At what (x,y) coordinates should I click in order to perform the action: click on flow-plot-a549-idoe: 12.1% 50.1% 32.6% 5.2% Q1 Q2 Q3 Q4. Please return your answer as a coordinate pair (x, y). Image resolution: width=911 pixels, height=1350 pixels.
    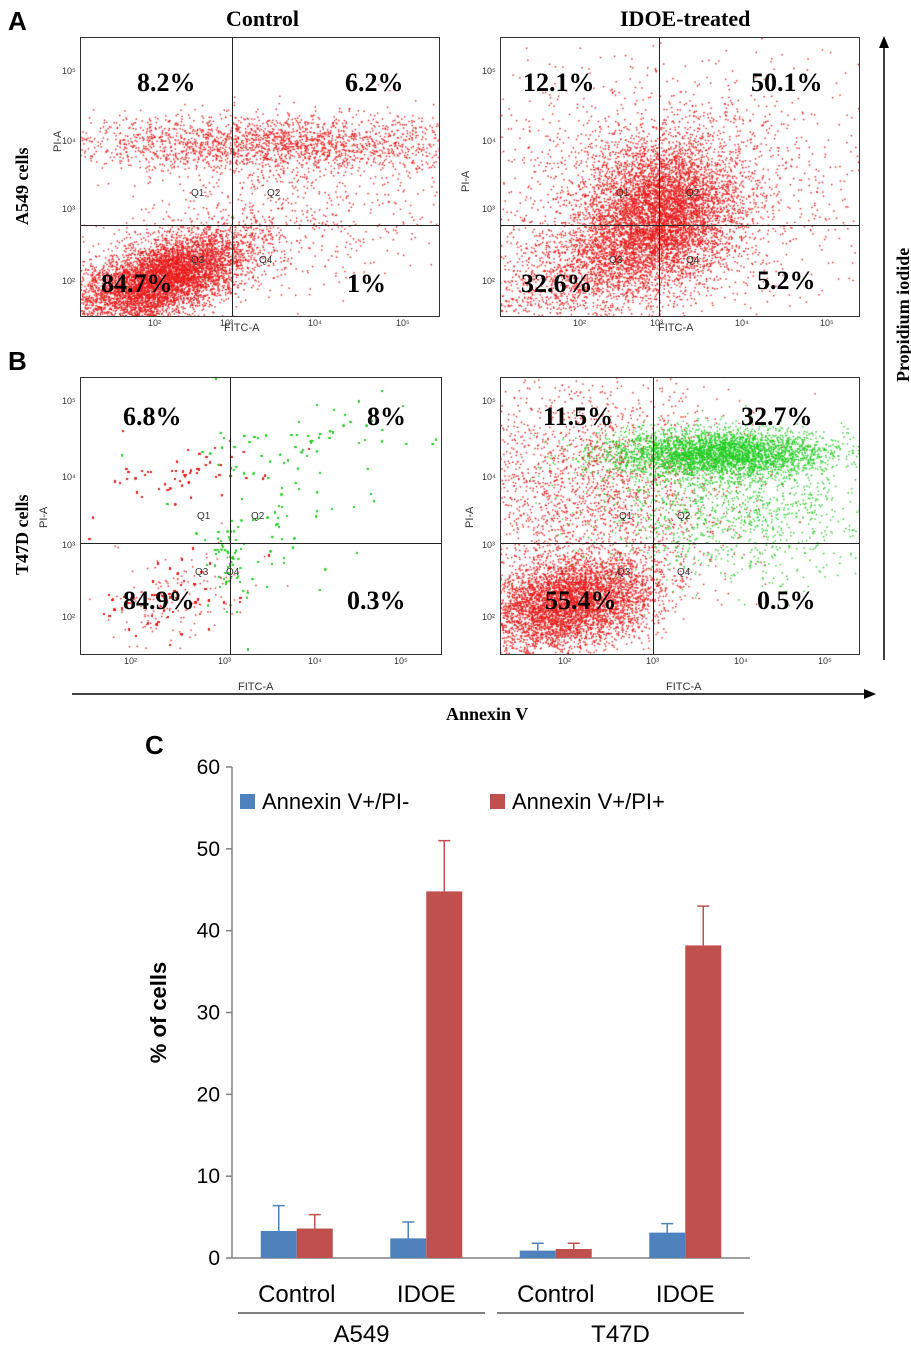
    Looking at the image, I should click on (680, 177).